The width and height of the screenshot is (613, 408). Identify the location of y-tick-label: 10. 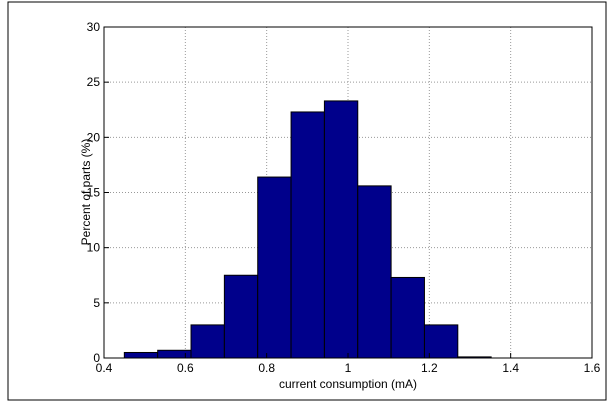
(94, 248).